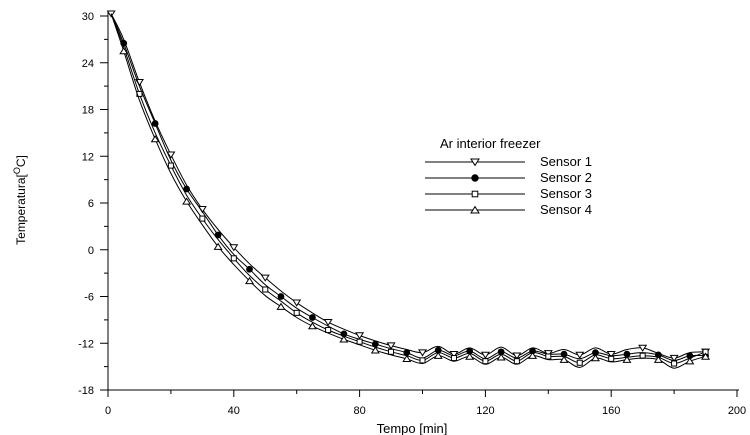 The height and width of the screenshot is (435, 750). Describe the element at coordinates (490, 143) in the screenshot. I see `legend-title: Ar interior freezer` at that location.